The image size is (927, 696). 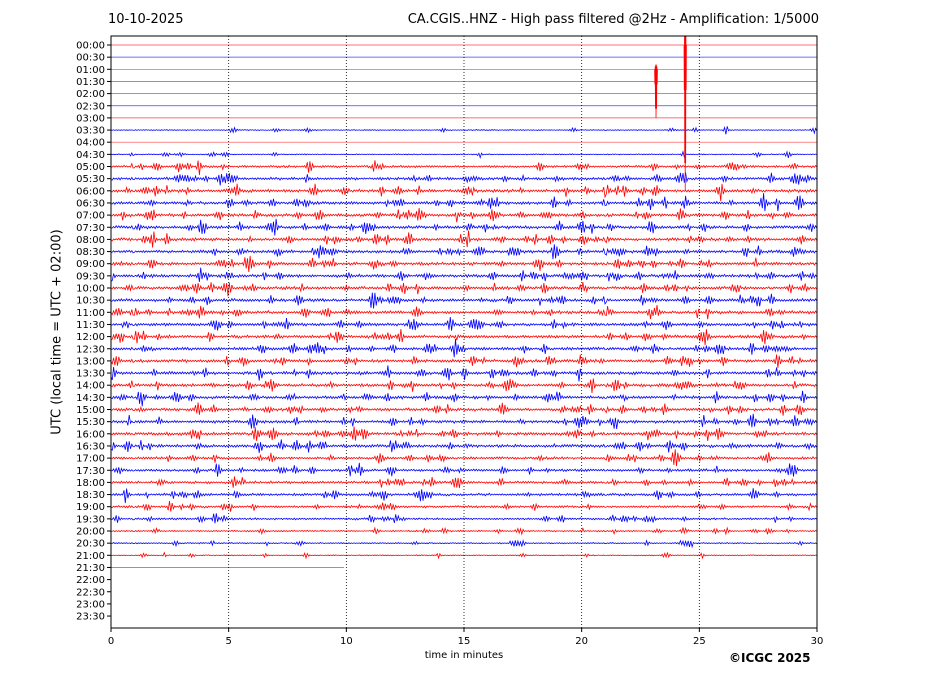 I want to click on y-tick-label-0030: 00:30, so click(x=90, y=58).